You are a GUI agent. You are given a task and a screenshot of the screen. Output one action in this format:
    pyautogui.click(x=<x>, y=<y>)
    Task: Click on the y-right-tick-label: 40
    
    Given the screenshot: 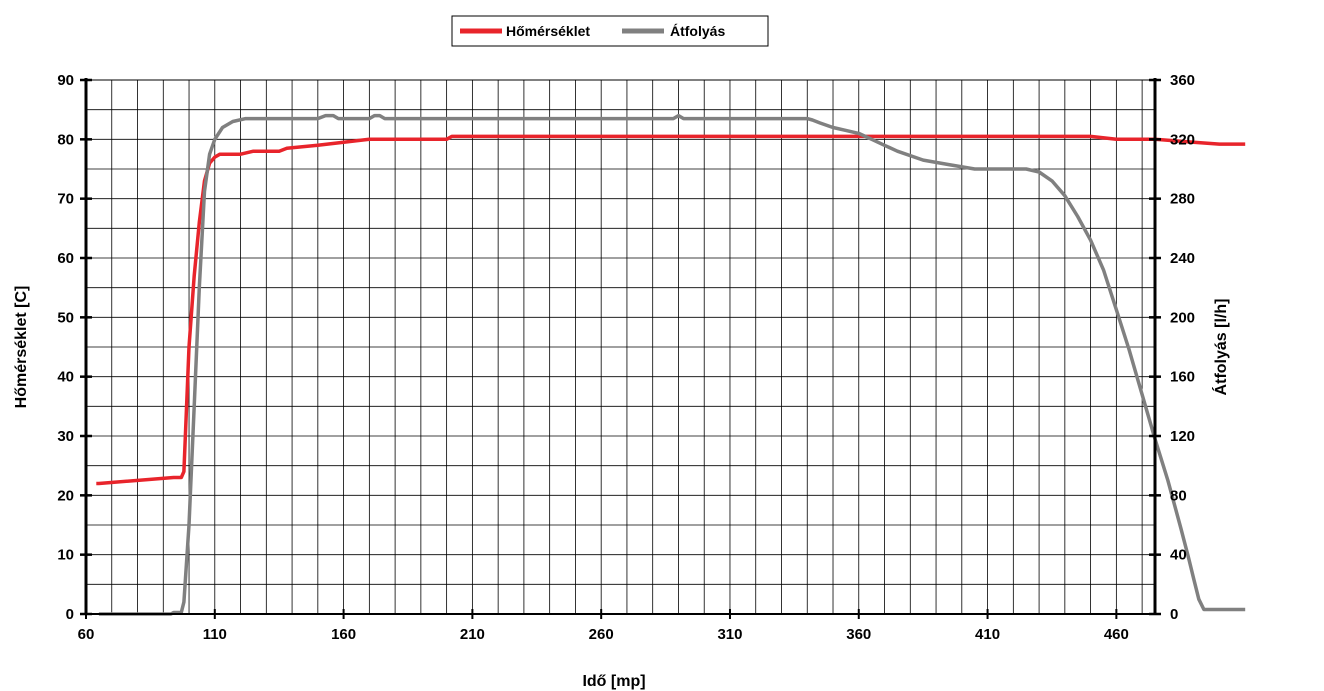 What is the action you would take?
    pyautogui.click(x=1178, y=555)
    